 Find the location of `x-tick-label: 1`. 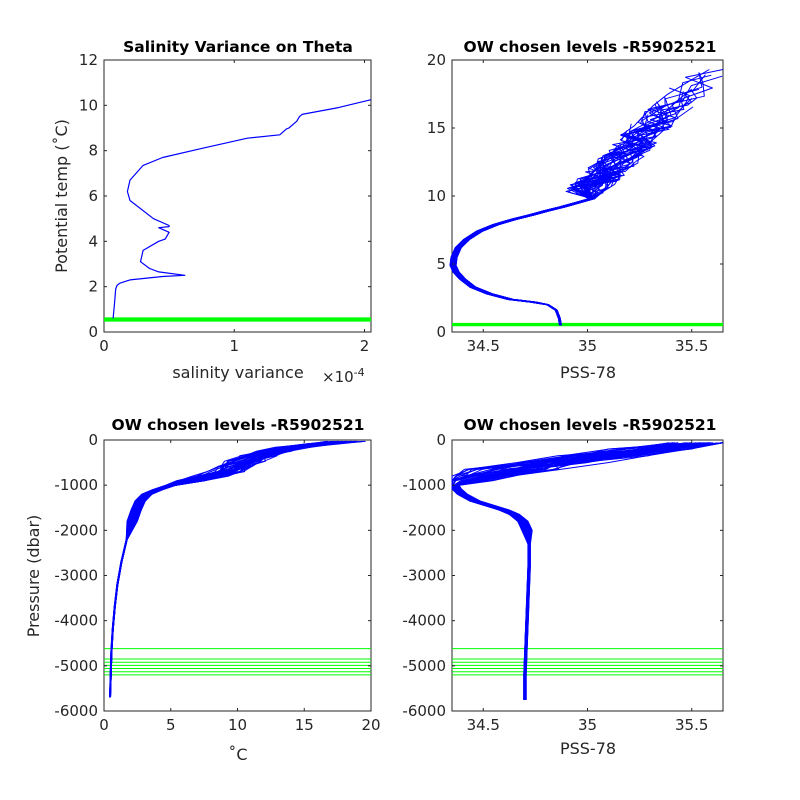

x-tick-label: 1 is located at coordinates (234, 346).